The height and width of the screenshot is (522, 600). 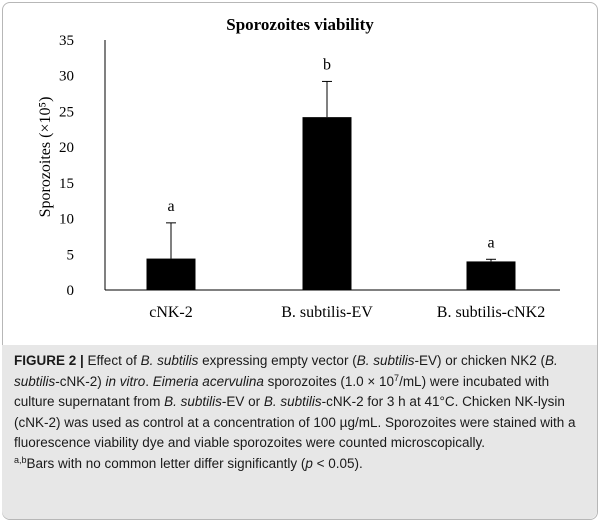 What do you see at coordinates (66, 41) in the screenshot?
I see `y-tick-label: 35` at bounding box center [66, 41].